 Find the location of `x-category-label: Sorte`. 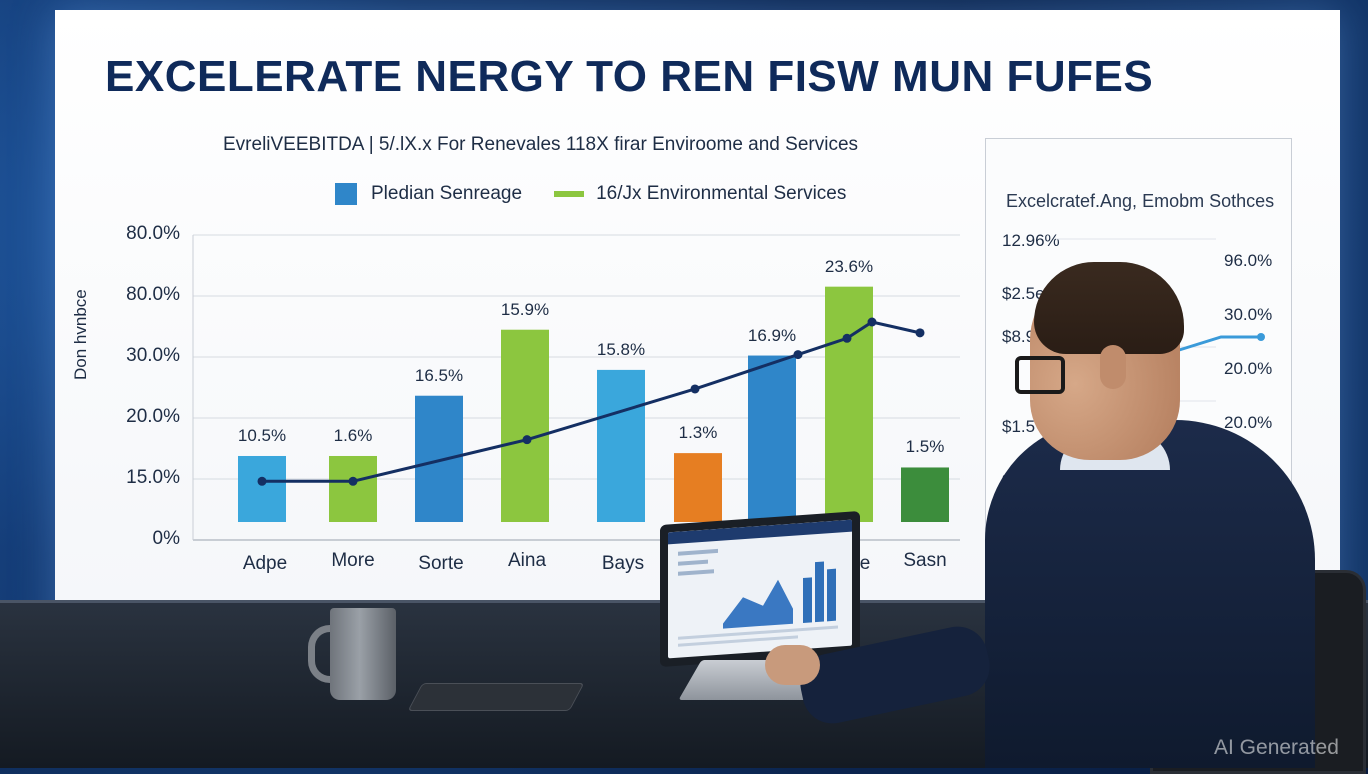

x-category-label: Sorte is located at coordinates (441, 563).